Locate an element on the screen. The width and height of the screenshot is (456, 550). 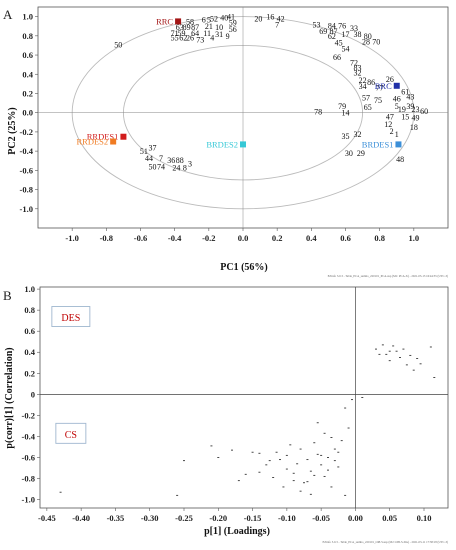
pca-point-label: 48 is located at coordinates (400, 159).